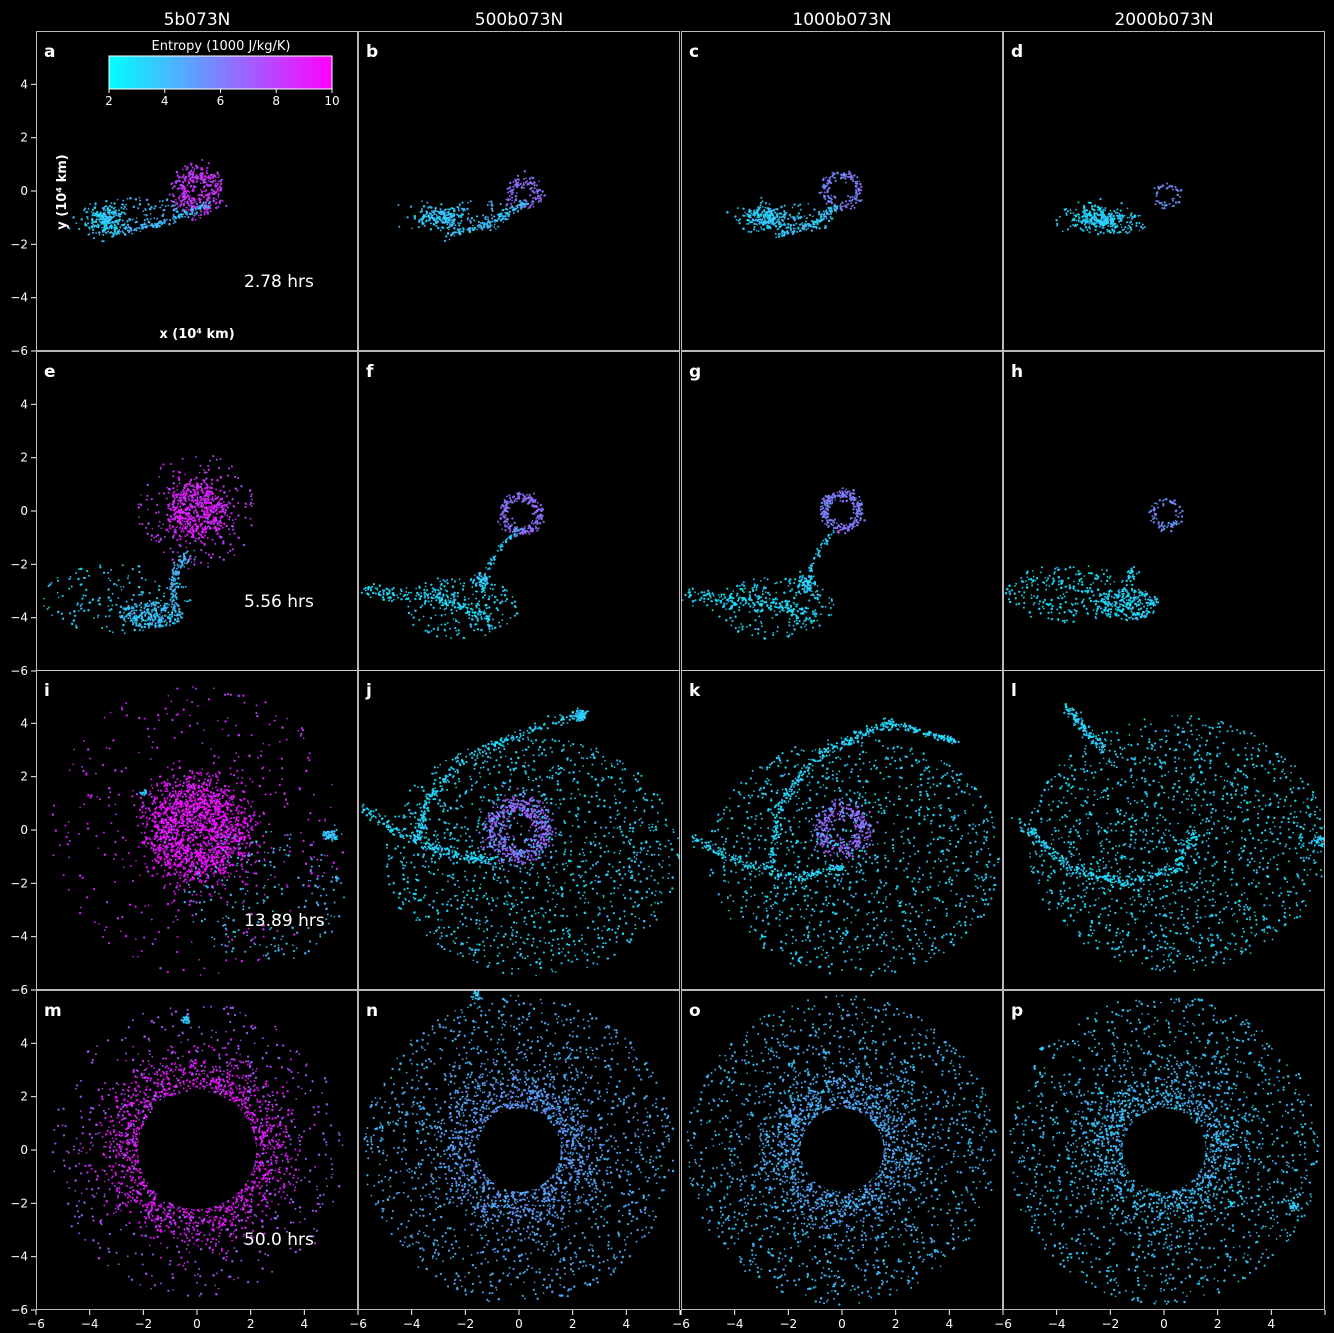 This screenshot has height=1333, width=1334. I want to click on panel-a-particles, so click(148, 200).